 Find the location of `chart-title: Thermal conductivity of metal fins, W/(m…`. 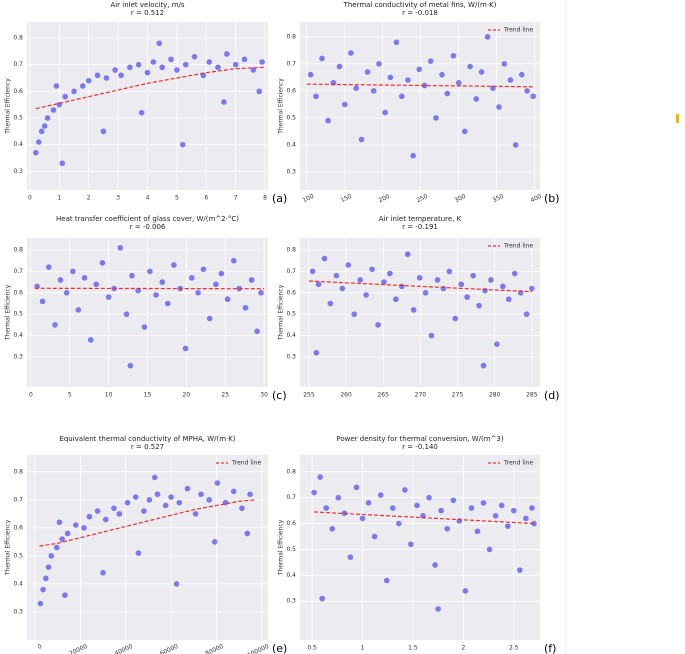

chart-title: Thermal conductivity of metal fins, W/(m… is located at coordinates (420, 5).